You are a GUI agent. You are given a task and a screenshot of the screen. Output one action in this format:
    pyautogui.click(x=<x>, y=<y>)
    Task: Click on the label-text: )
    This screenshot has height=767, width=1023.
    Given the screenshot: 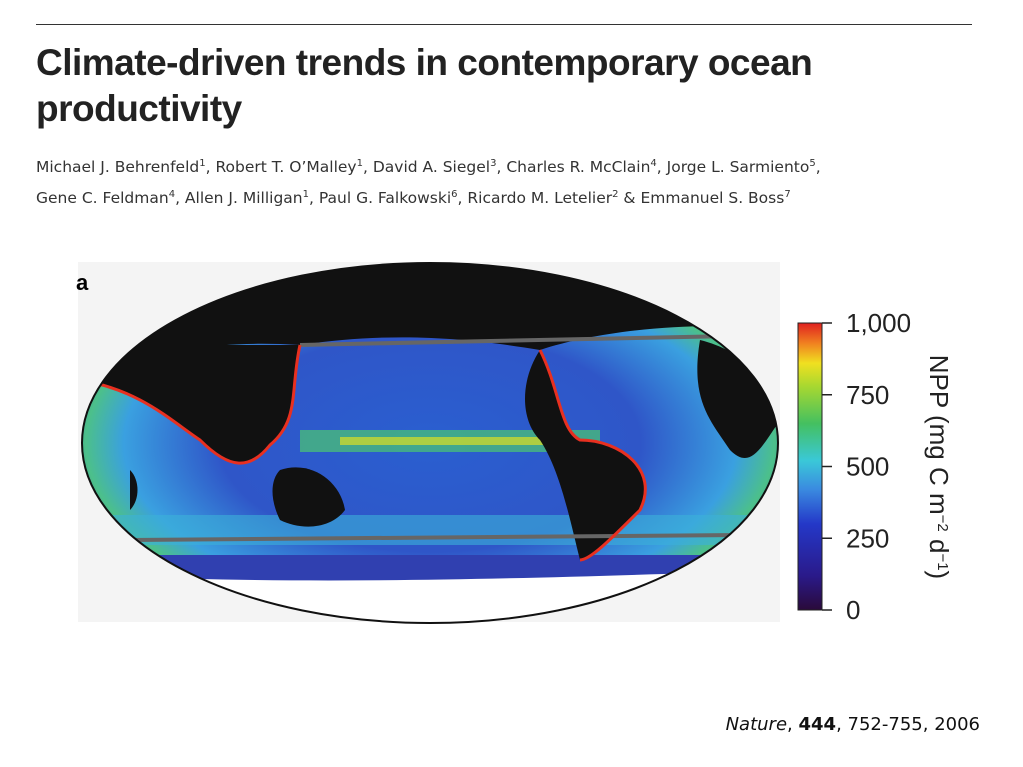 What is the action you would take?
    pyautogui.click(x=939, y=575)
    